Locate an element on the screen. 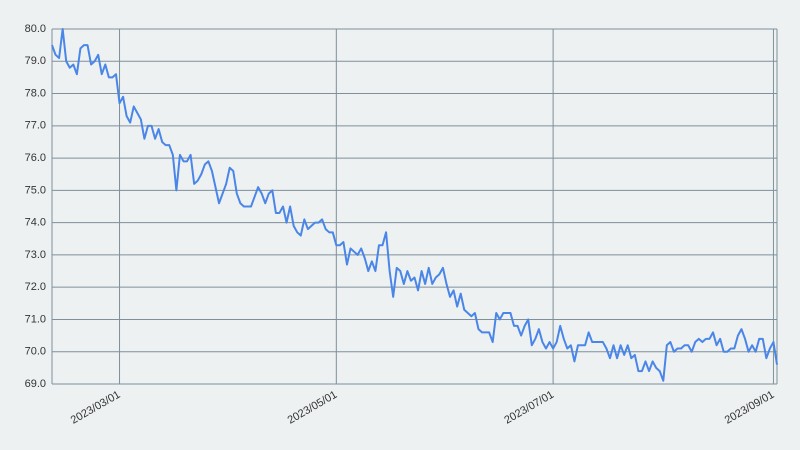 Image resolution: width=800 pixels, height=450 pixels. y-tick-label: 76.0 is located at coordinates (35, 158).